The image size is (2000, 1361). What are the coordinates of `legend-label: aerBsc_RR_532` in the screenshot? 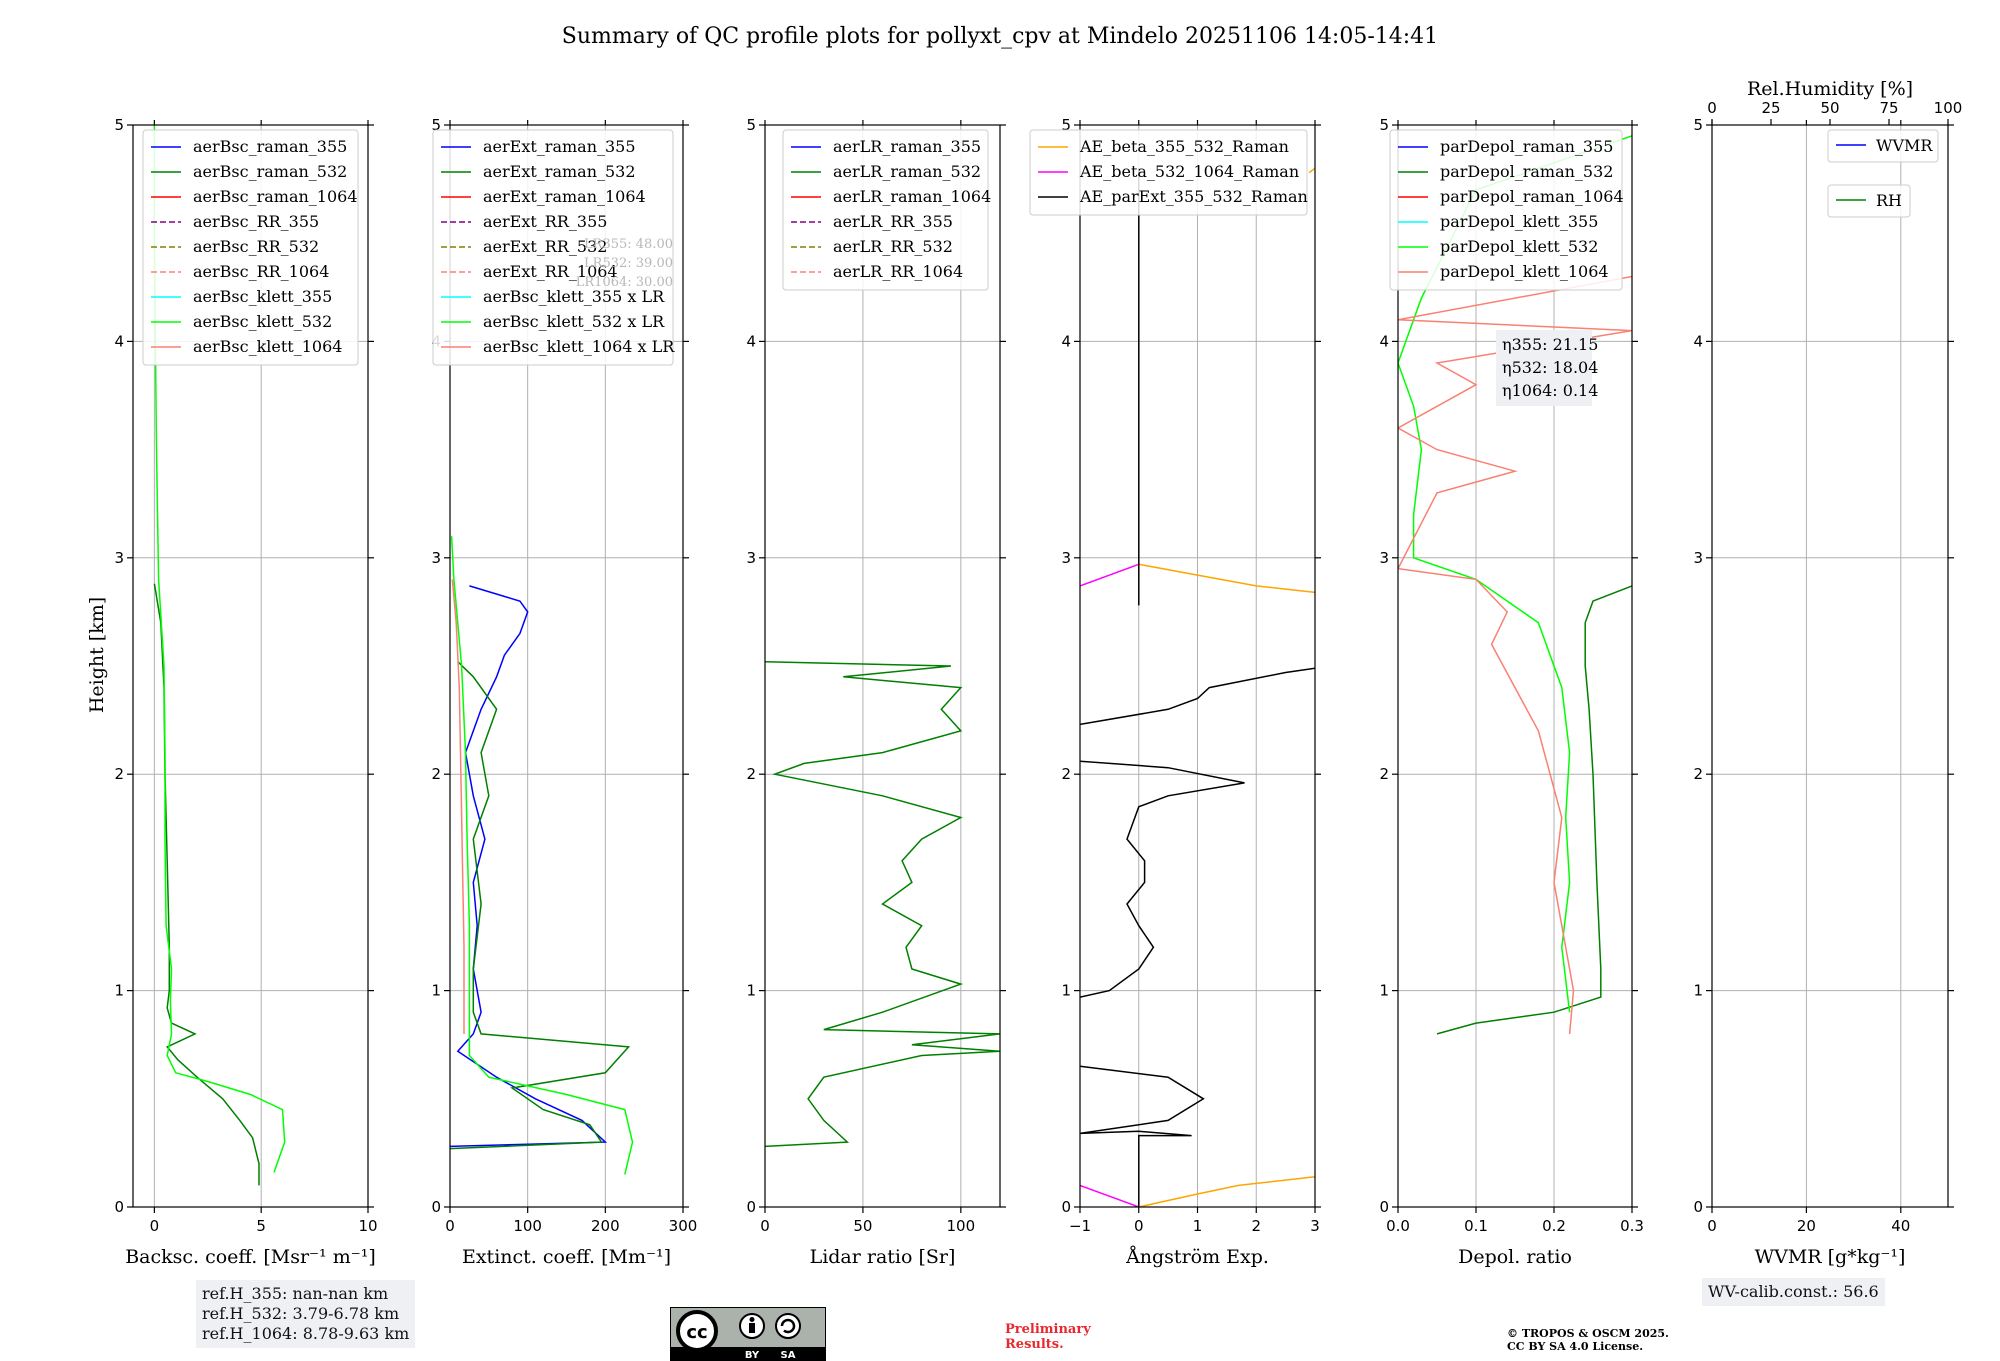 It's located at (256, 246).